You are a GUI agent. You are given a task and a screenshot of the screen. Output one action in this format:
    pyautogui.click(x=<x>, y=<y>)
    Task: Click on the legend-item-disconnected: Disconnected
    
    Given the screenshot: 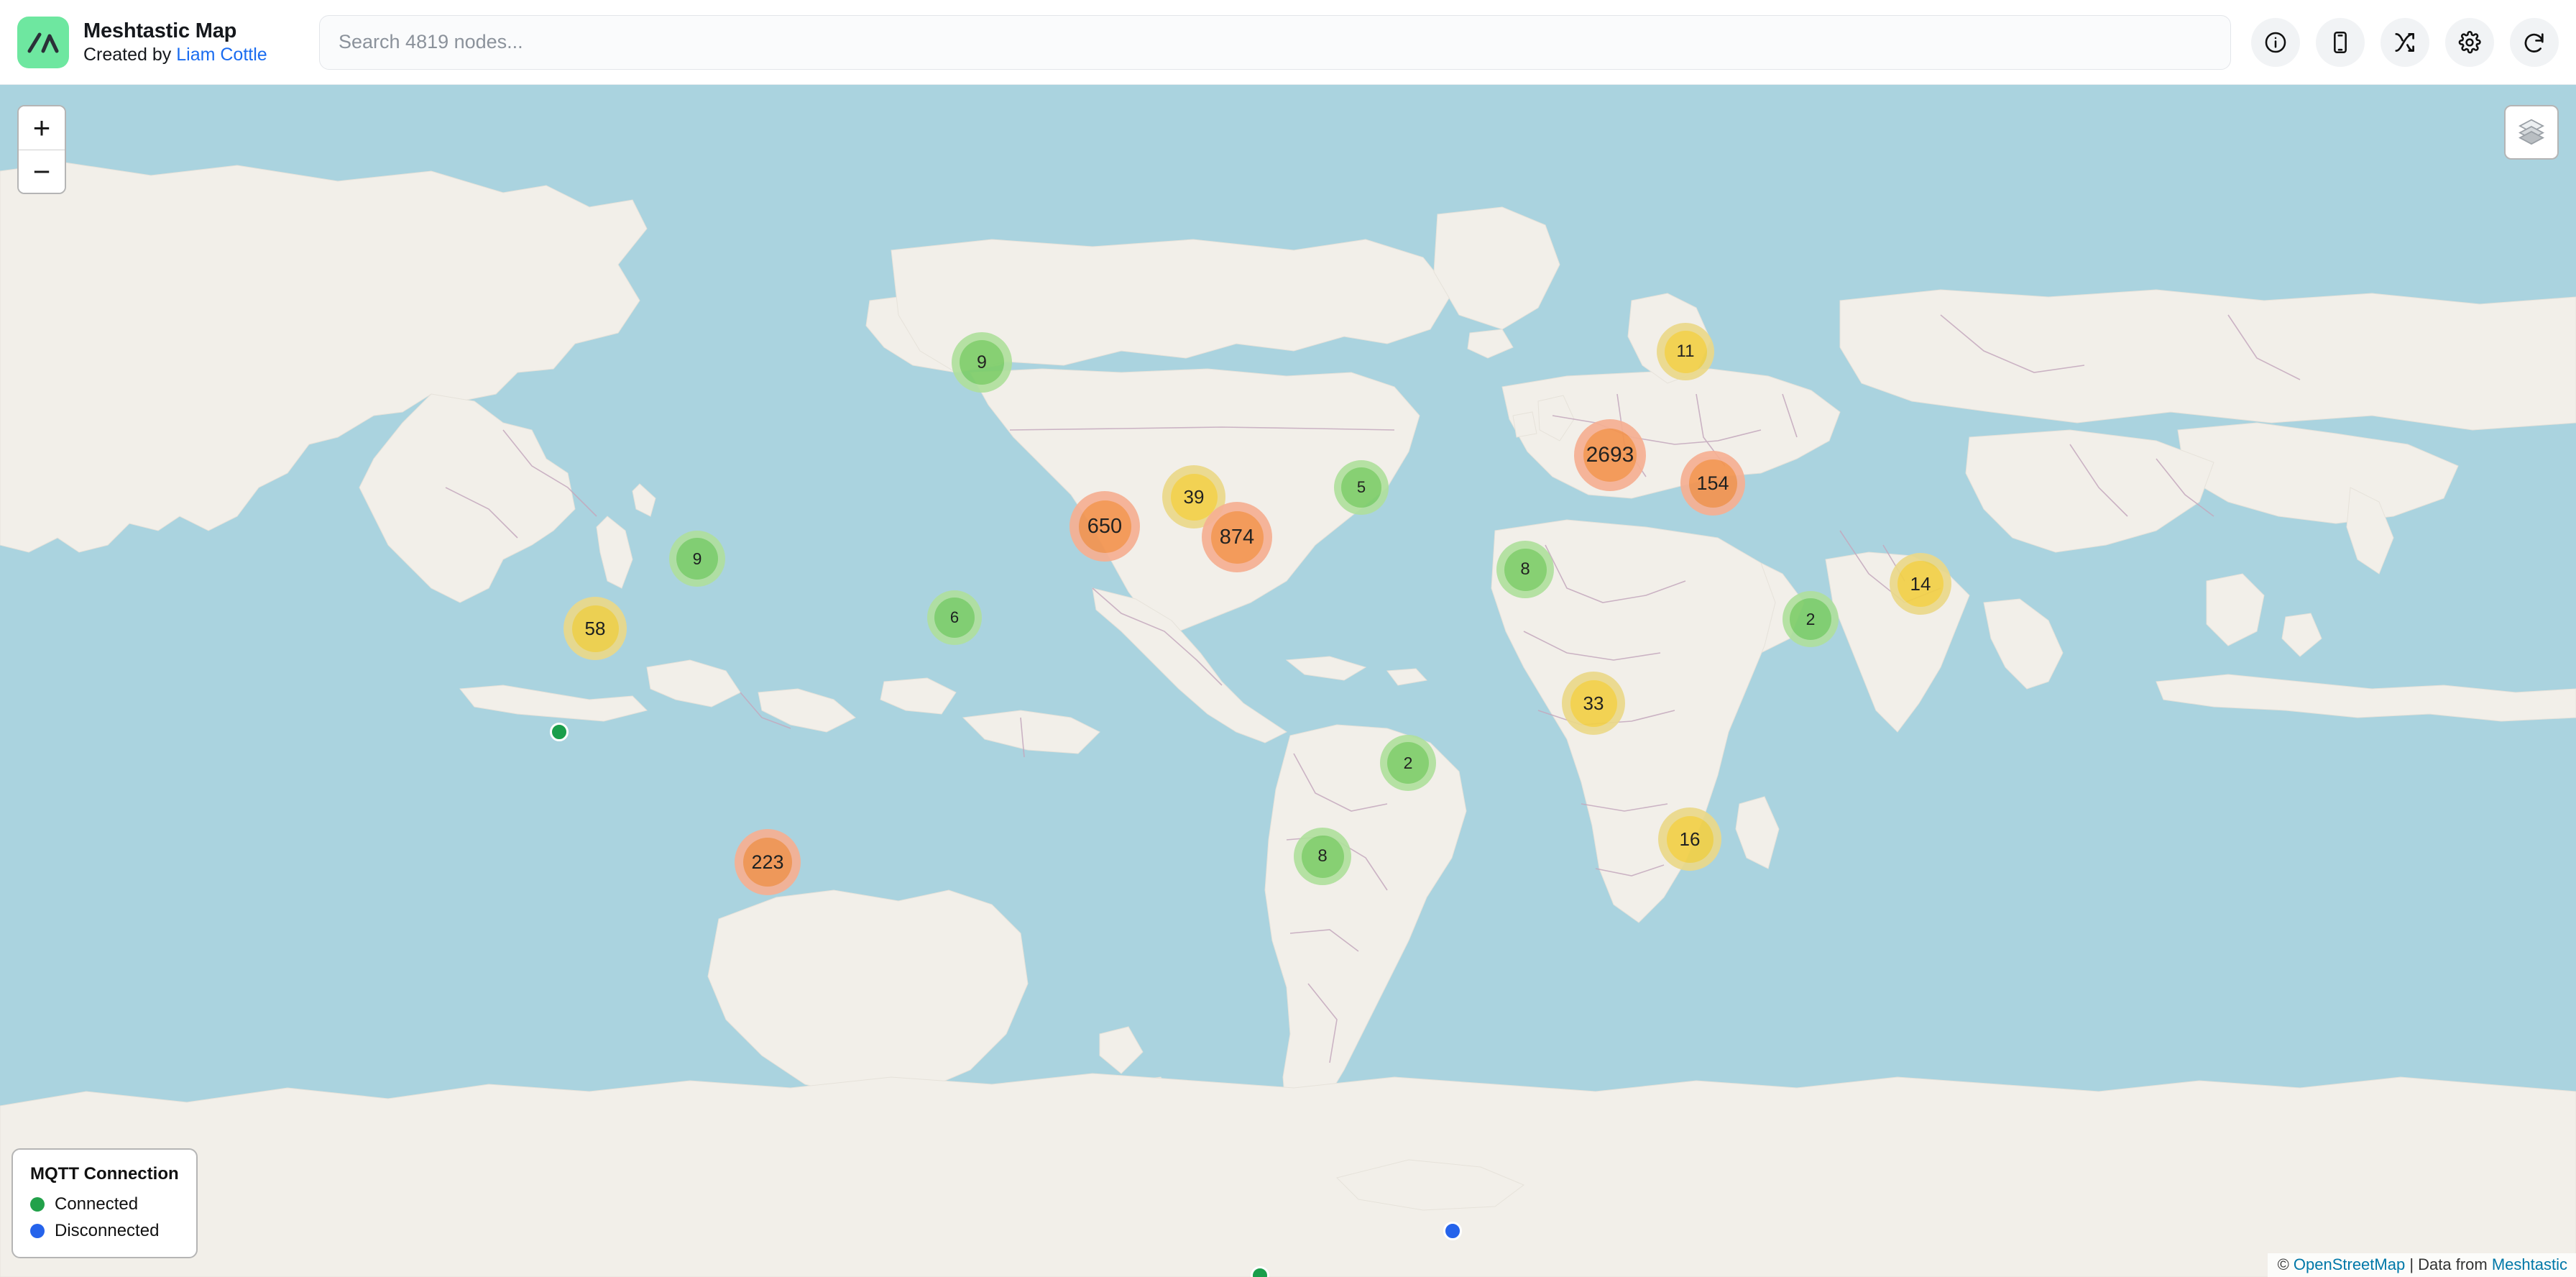 What is the action you would take?
    pyautogui.click(x=104, y=1231)
    